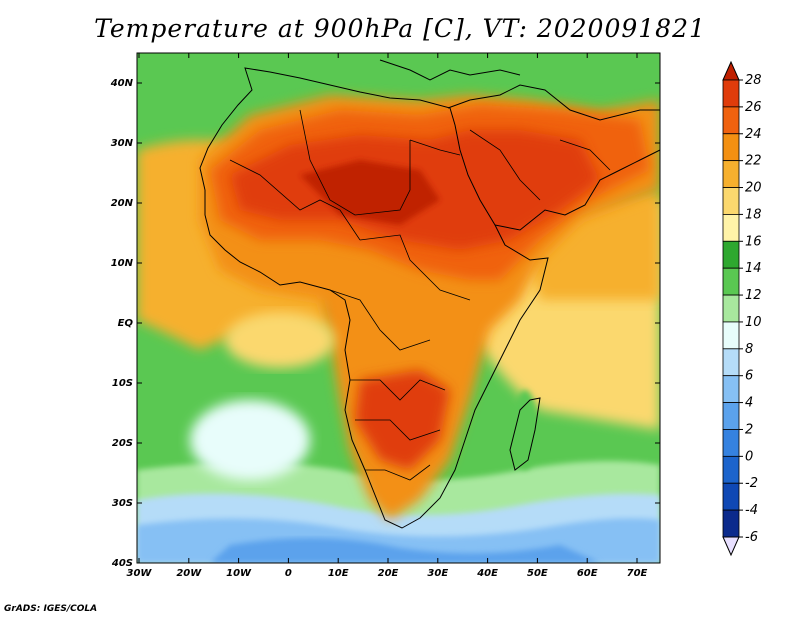  I want to click on x-tick-label: 20W, so click(189, 573).